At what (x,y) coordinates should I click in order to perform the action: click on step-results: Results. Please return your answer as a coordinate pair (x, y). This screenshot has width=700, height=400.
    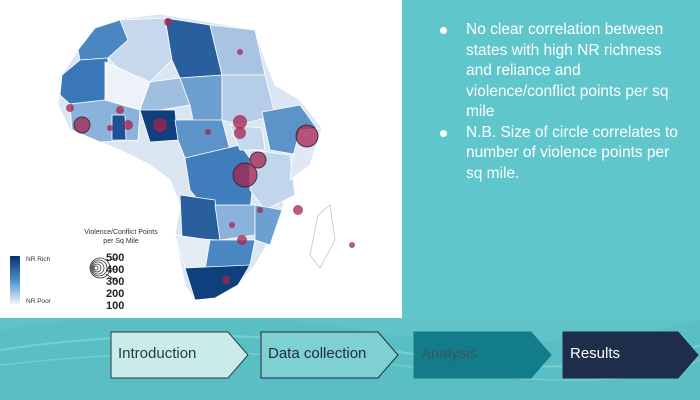
    Looking at the image, I should click on (595, 353).